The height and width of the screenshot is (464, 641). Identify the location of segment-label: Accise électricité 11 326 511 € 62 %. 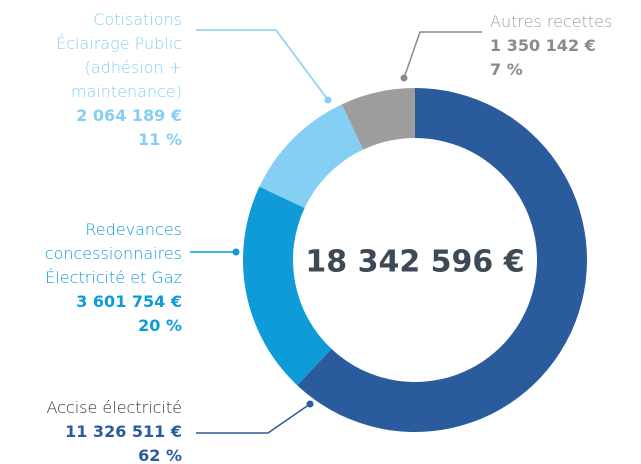
(114, 430).